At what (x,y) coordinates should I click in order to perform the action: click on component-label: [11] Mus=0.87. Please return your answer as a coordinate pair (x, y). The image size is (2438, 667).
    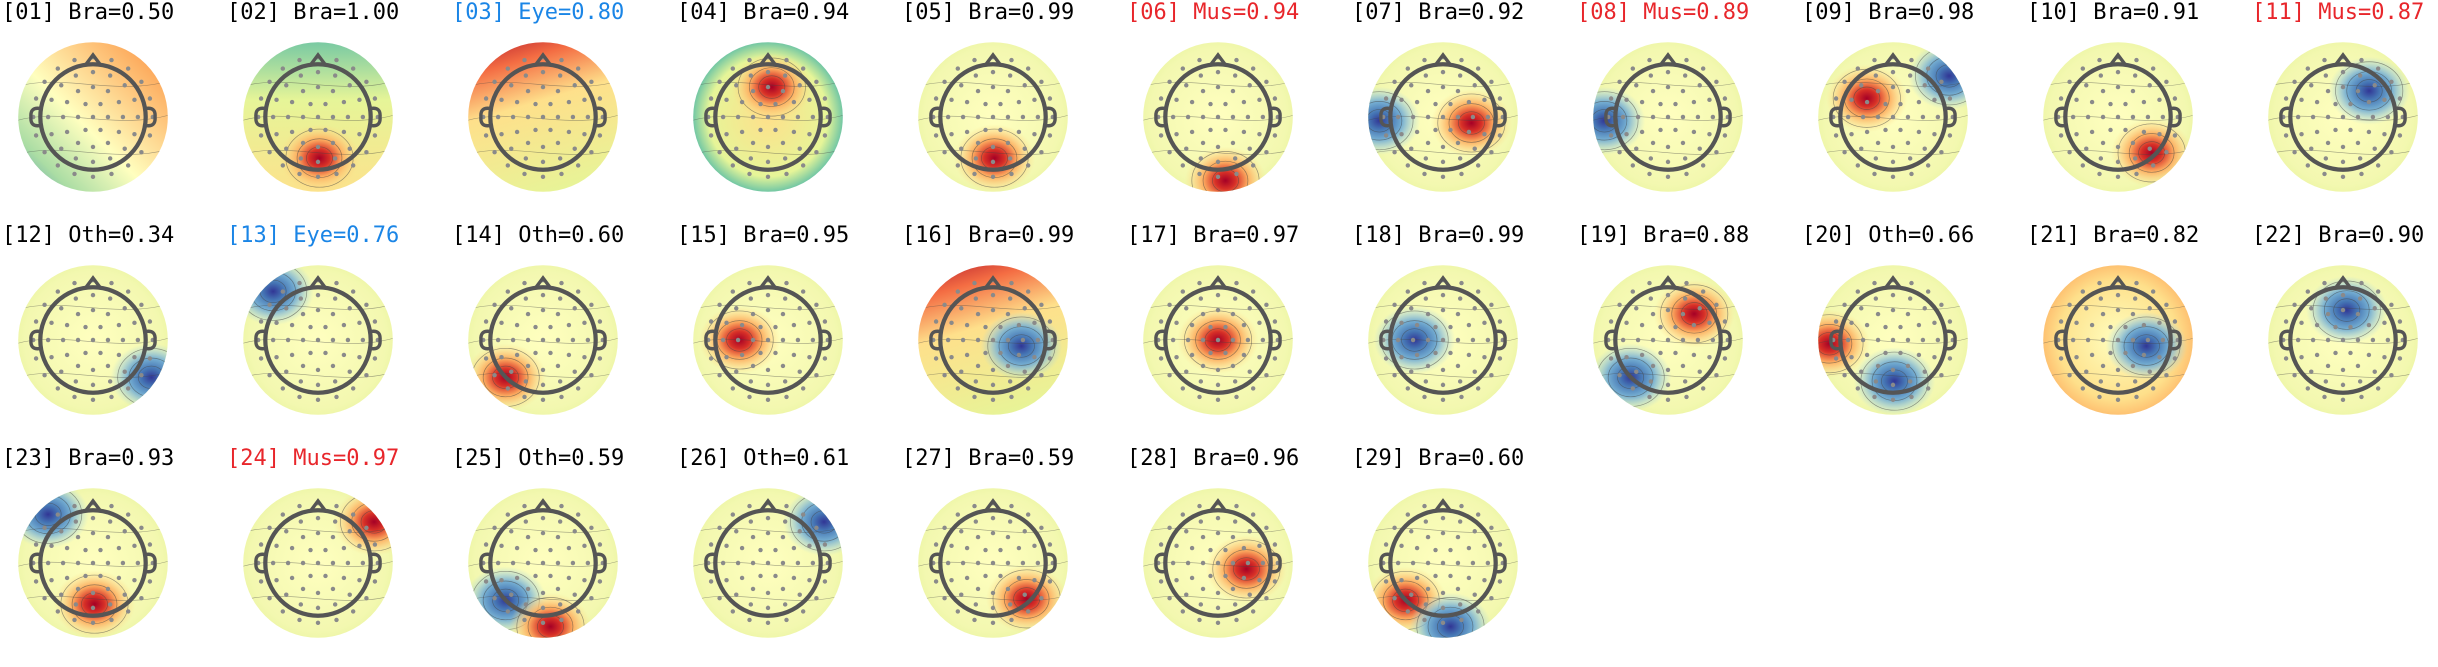
    Looking at the image, I should click on (2338, 12).